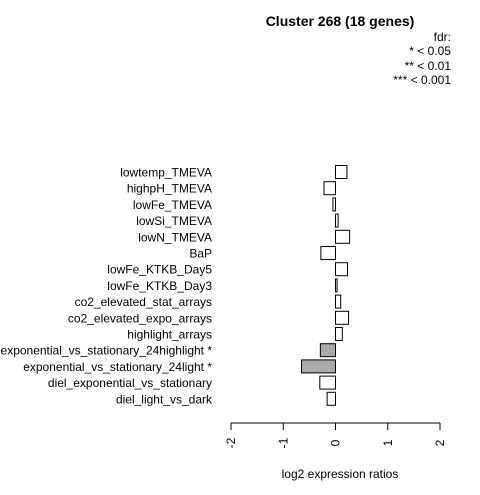 Image resolution: width=480 pixels, height=495 pixels. Describe the element at coordinates (388, 442) in the screenshot. I see `x-tick-label: 1` at that location.